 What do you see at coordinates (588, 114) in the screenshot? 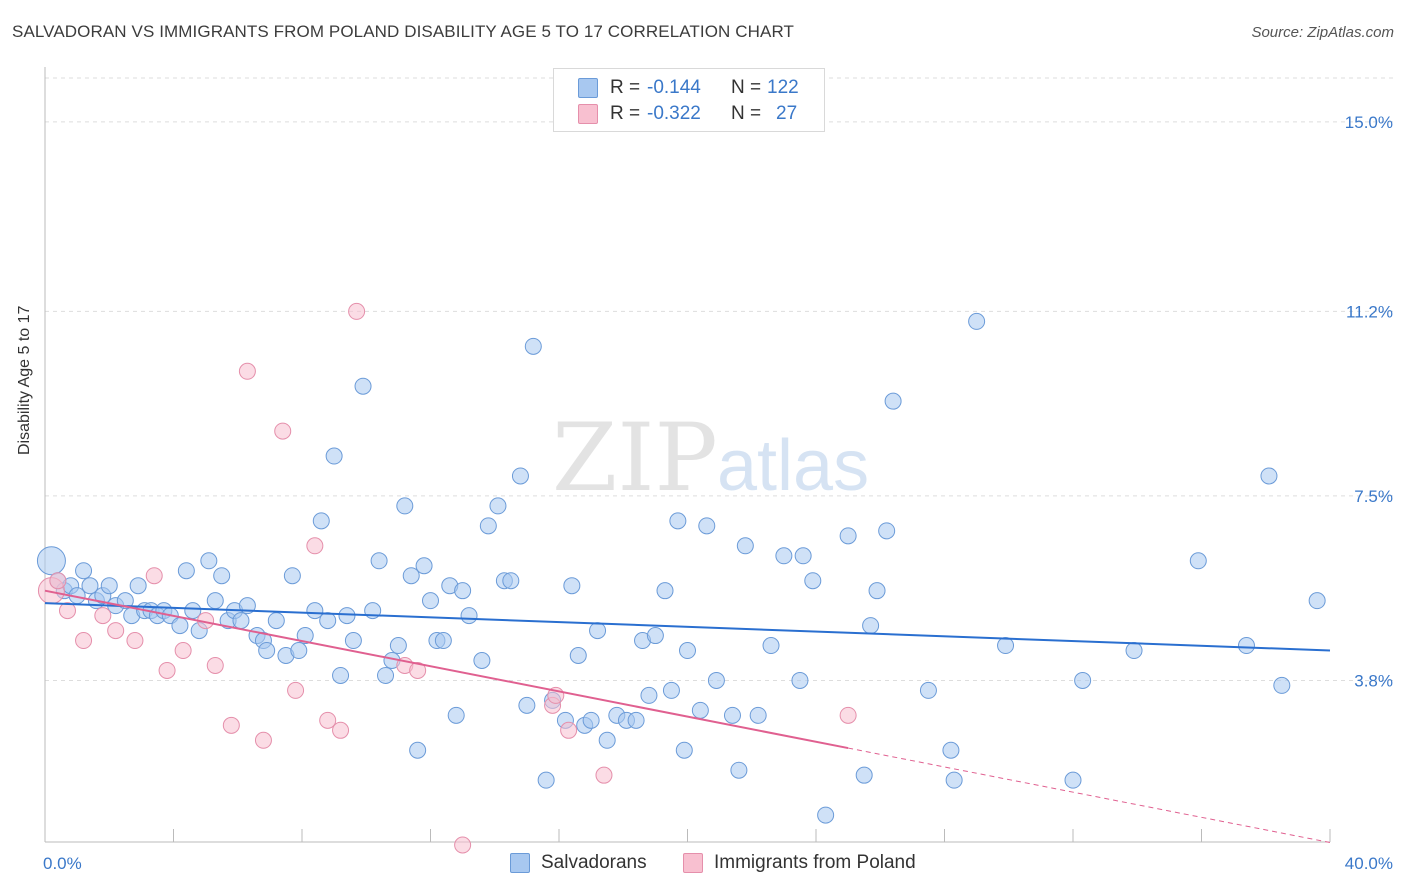
I see `legend-swatch-poland` at bounding box center [588, 114].